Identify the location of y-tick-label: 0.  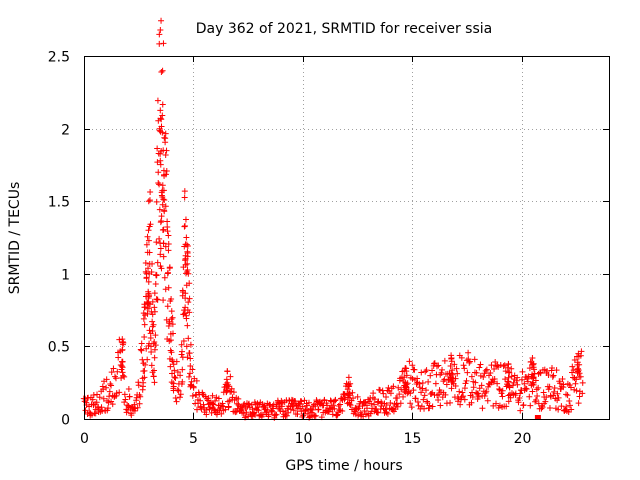
(65, 421).